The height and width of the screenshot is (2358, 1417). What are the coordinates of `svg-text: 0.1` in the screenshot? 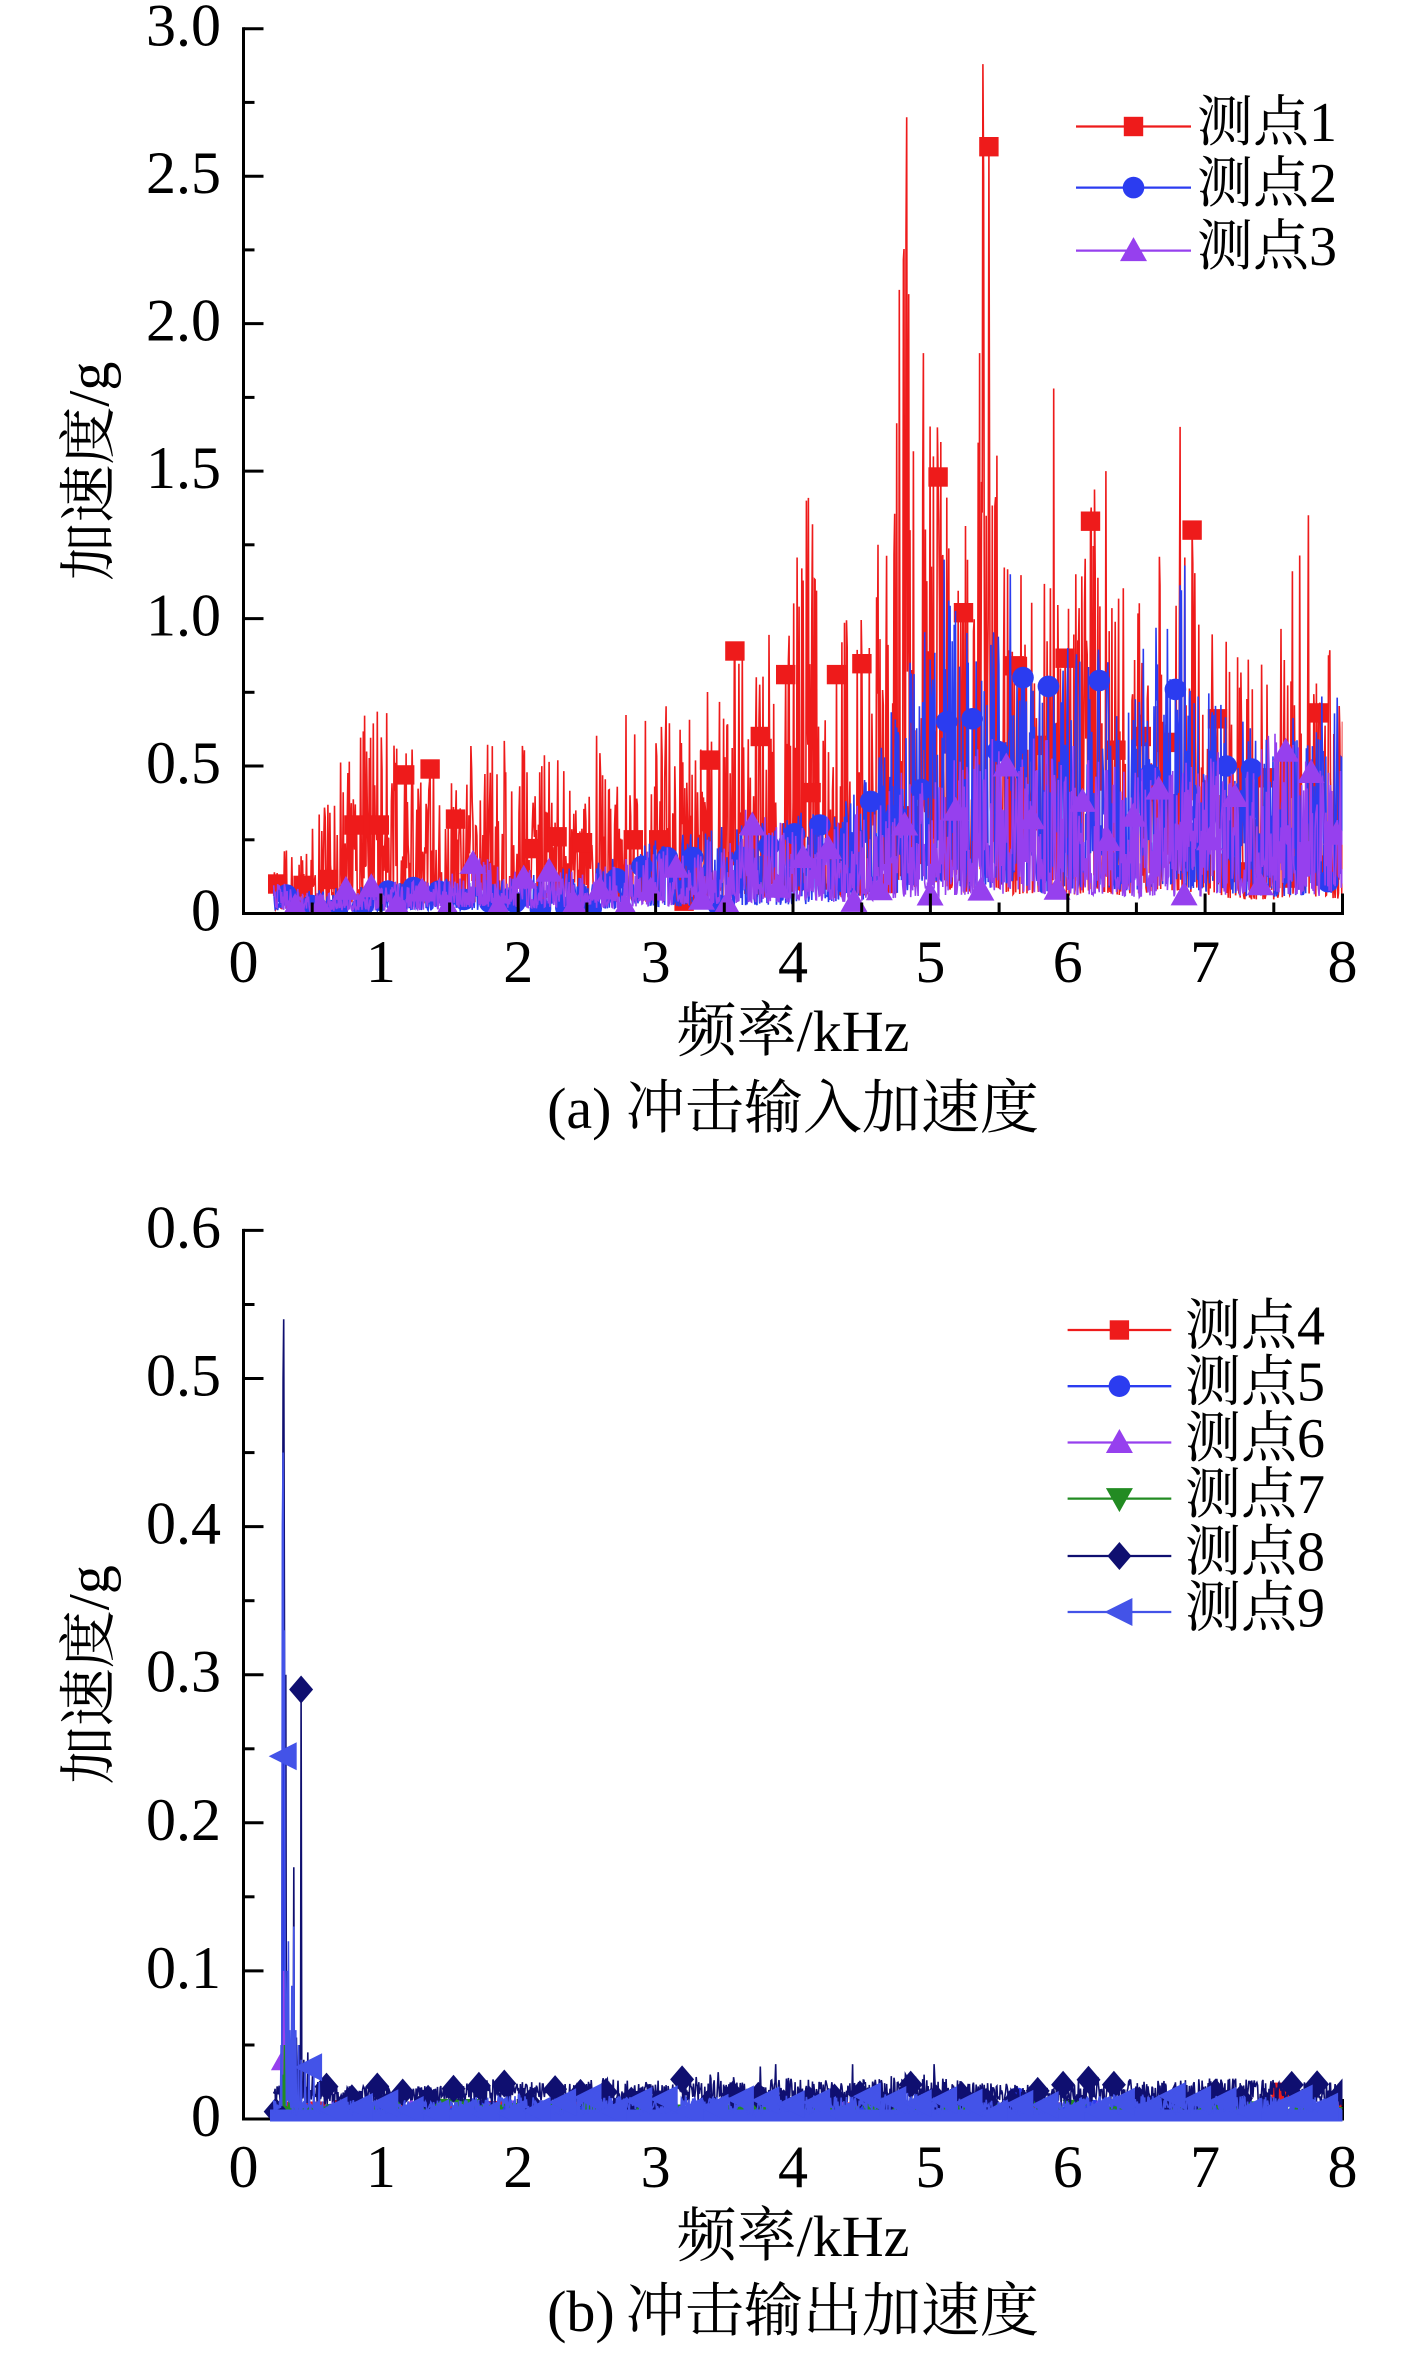 It's located at (183, 1968).